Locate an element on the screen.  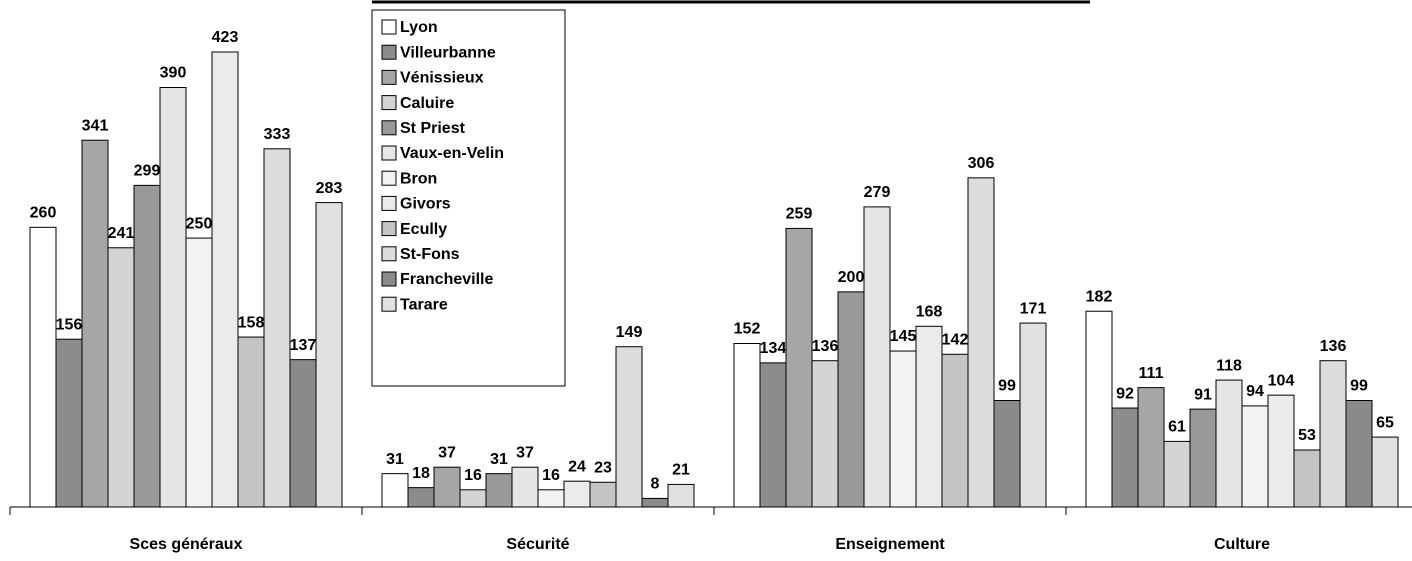
value-label: 24 is located at coordinates (577, 466).